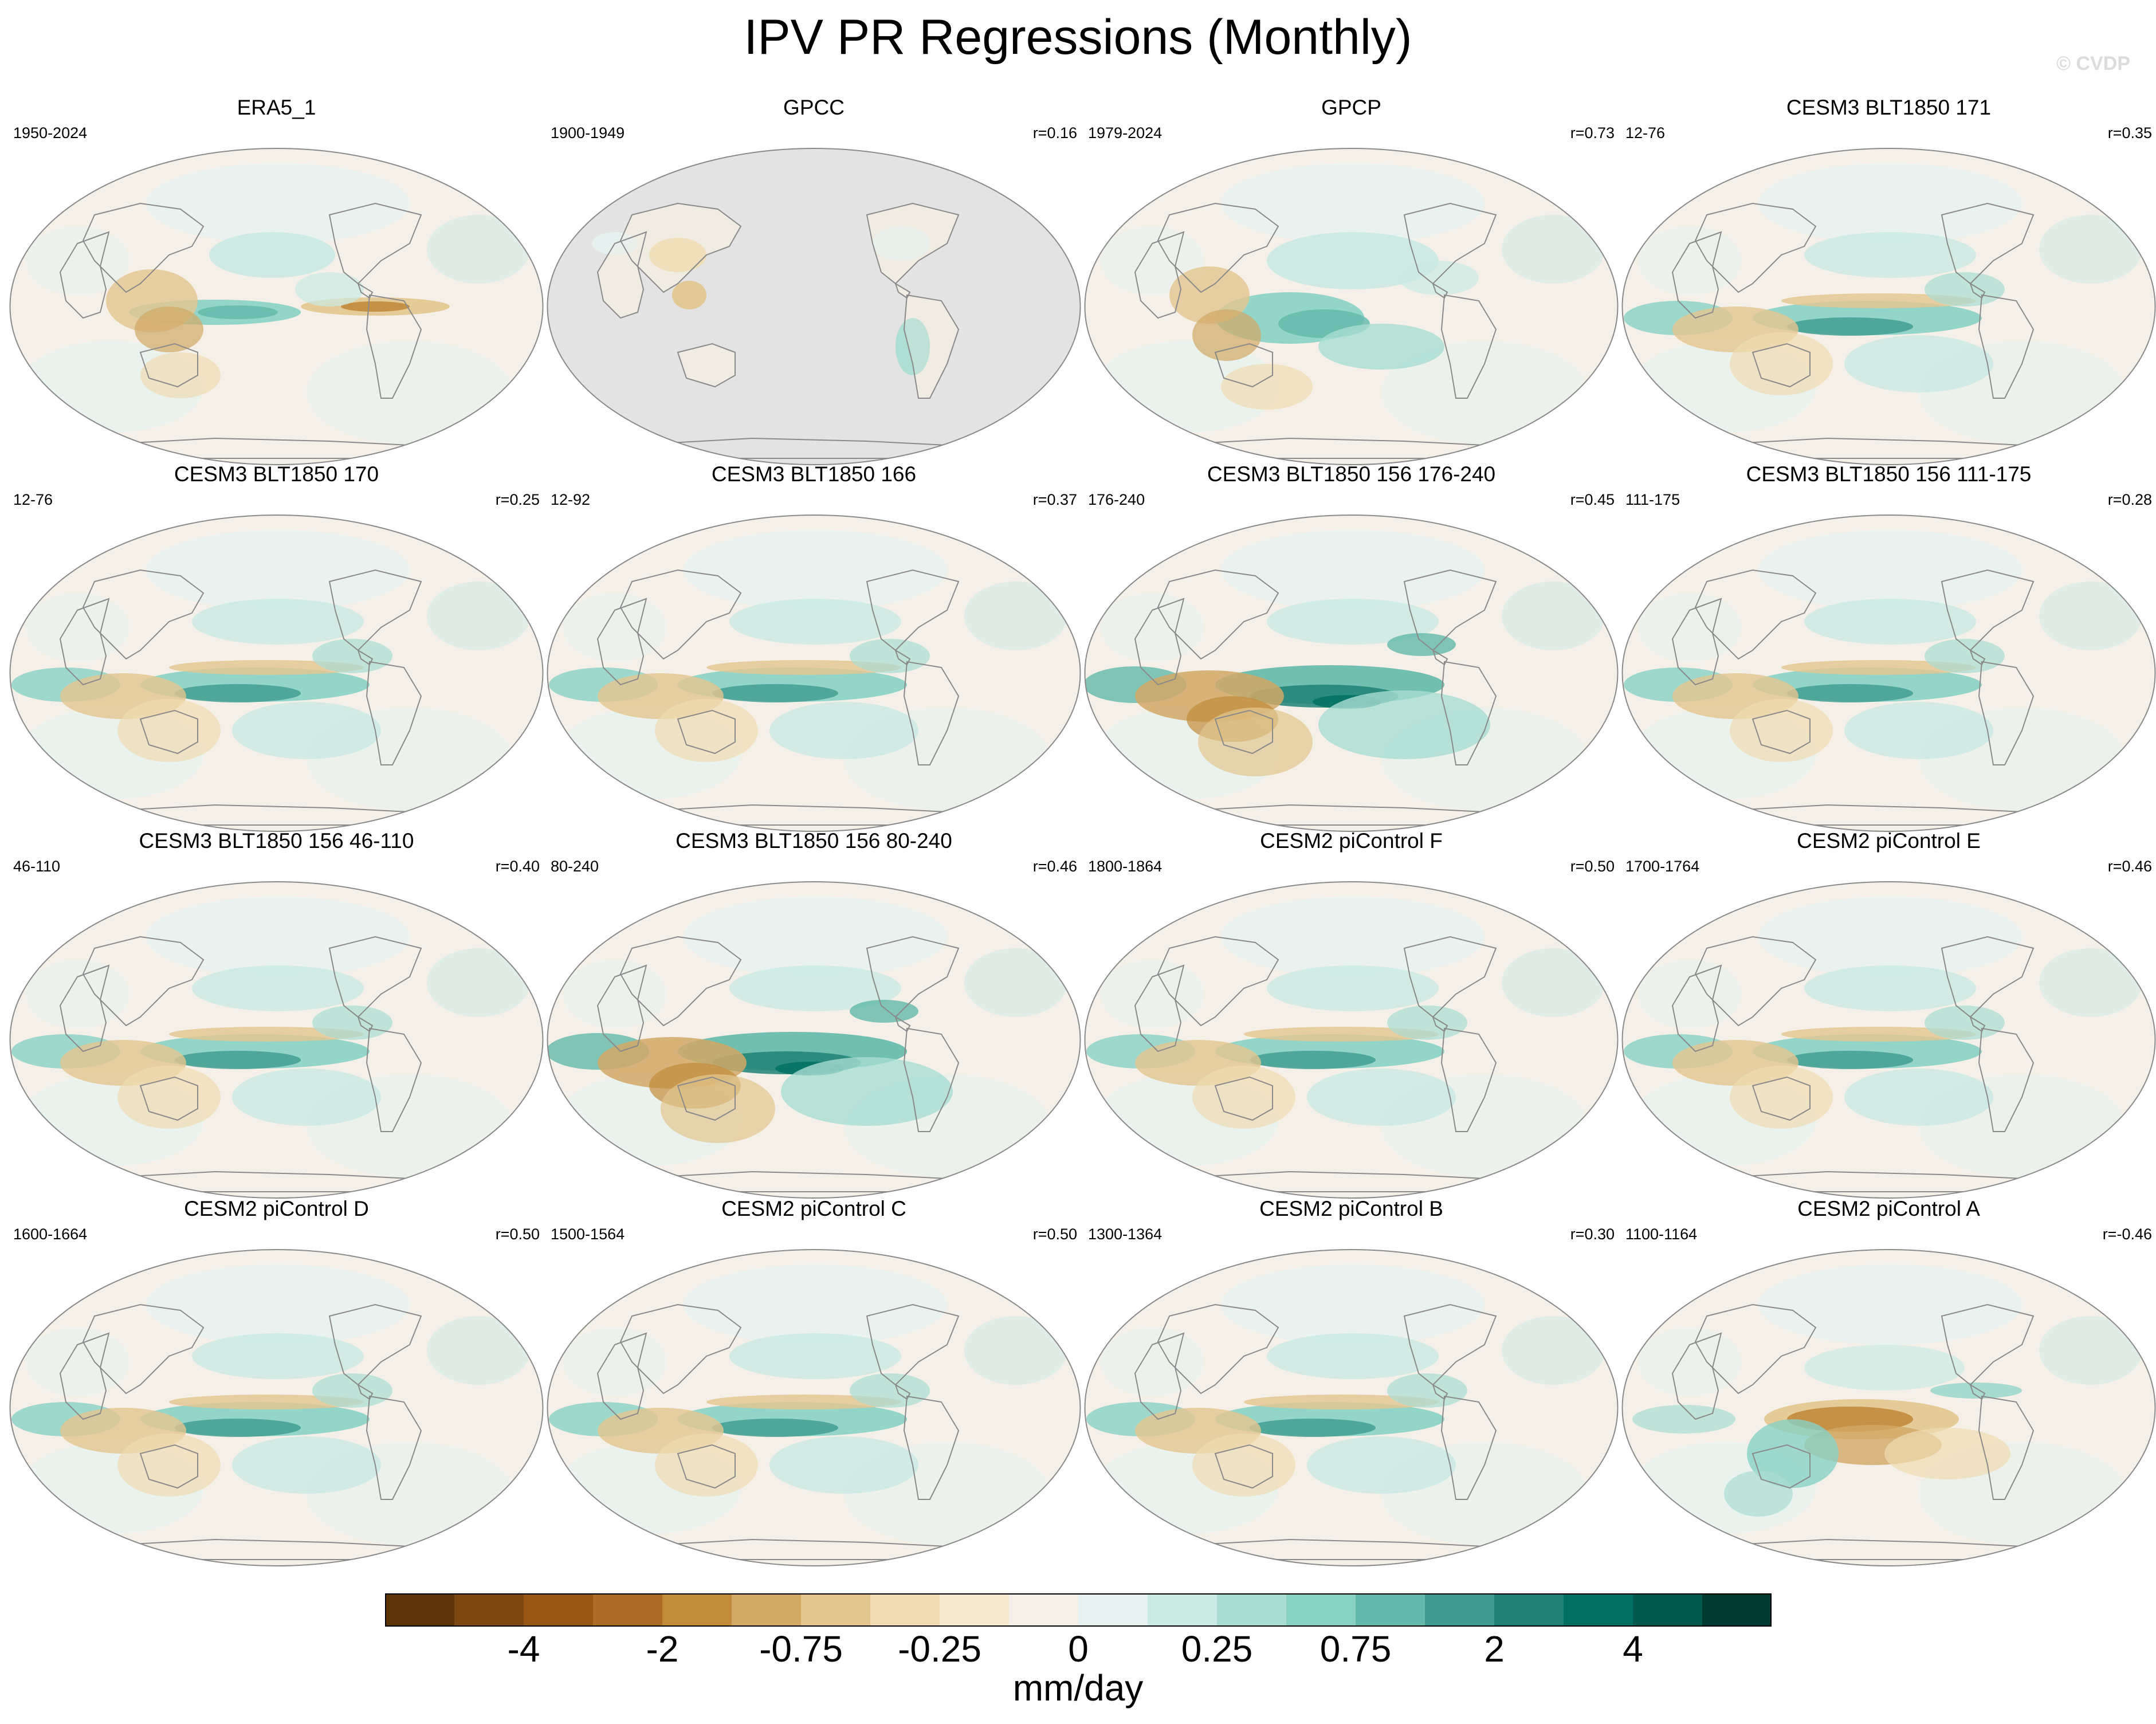  Describe the element at coordinates (571, 500) in the screenshot. I see `panel-years: 12-92` at that location.